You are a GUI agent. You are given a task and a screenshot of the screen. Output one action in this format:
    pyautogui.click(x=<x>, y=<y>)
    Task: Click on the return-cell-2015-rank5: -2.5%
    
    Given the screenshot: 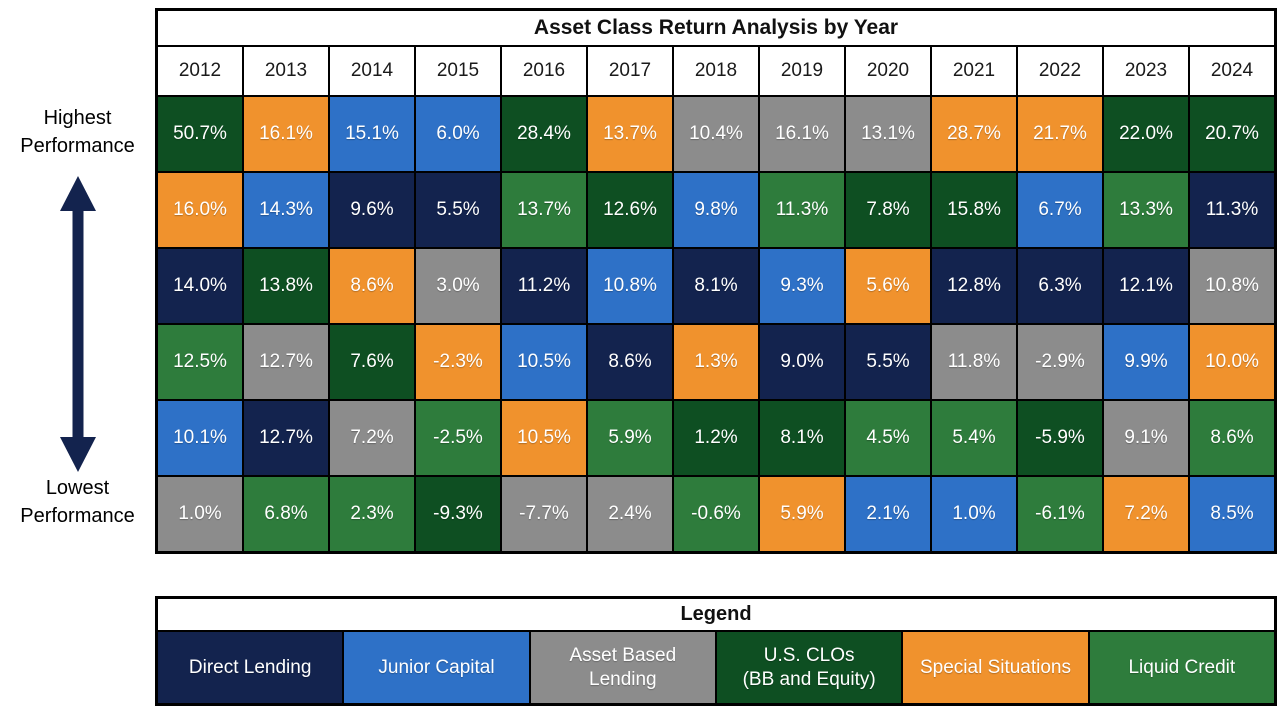 What is the action you would take?
    pyautogui.click(x=458, y=438)
    